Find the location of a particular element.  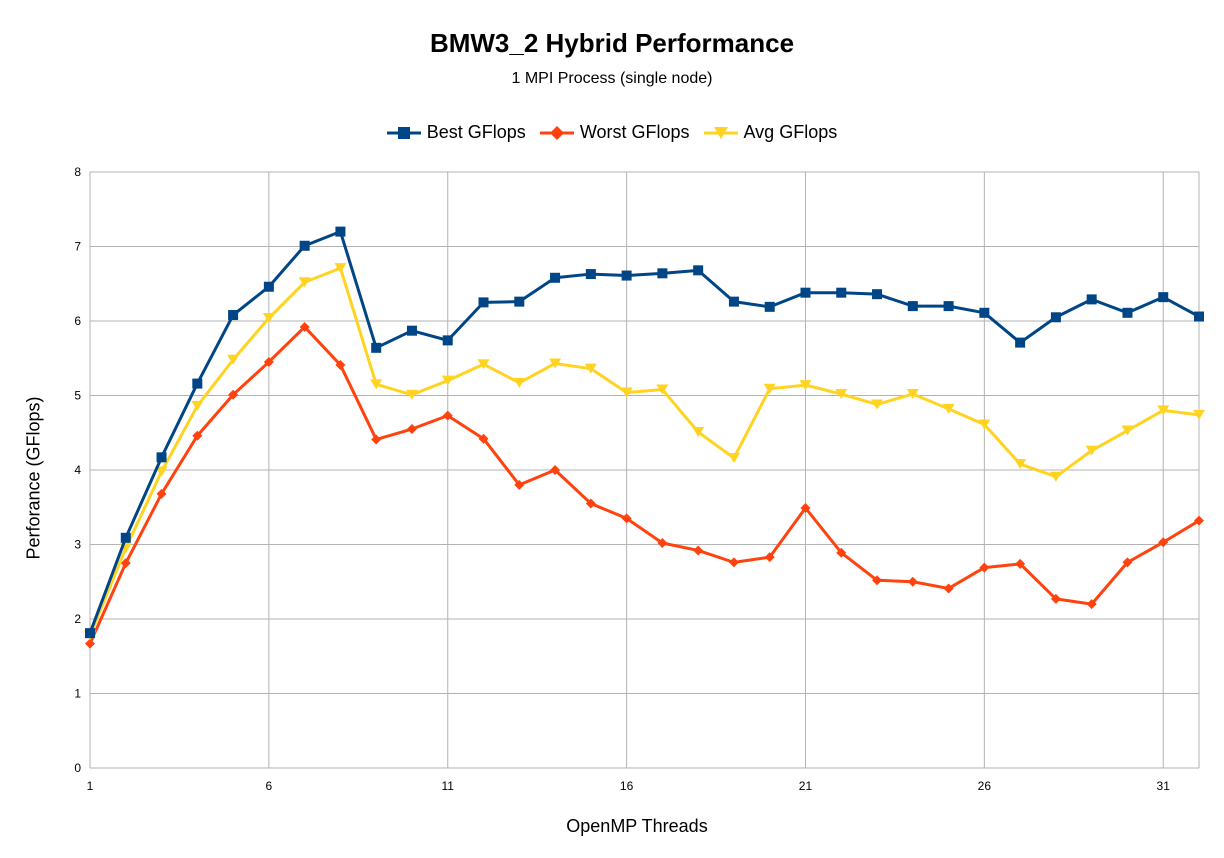

legend-label-avg: Avg GFlops is located at coordinates (790, 132).